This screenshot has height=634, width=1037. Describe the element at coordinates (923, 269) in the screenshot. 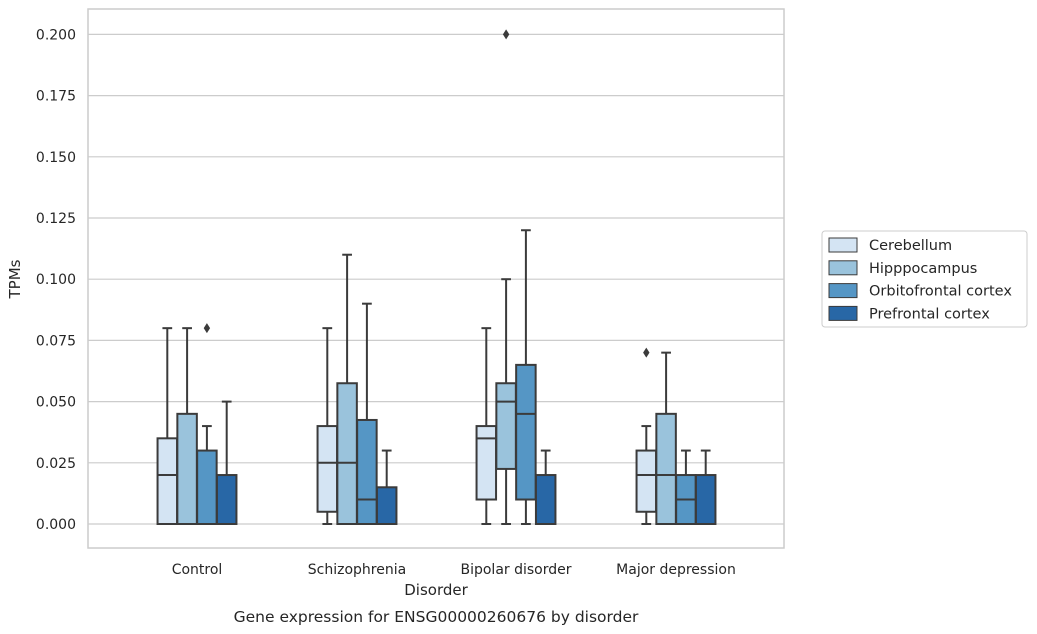

I see `legend-label: Hipppocampus` at that location.